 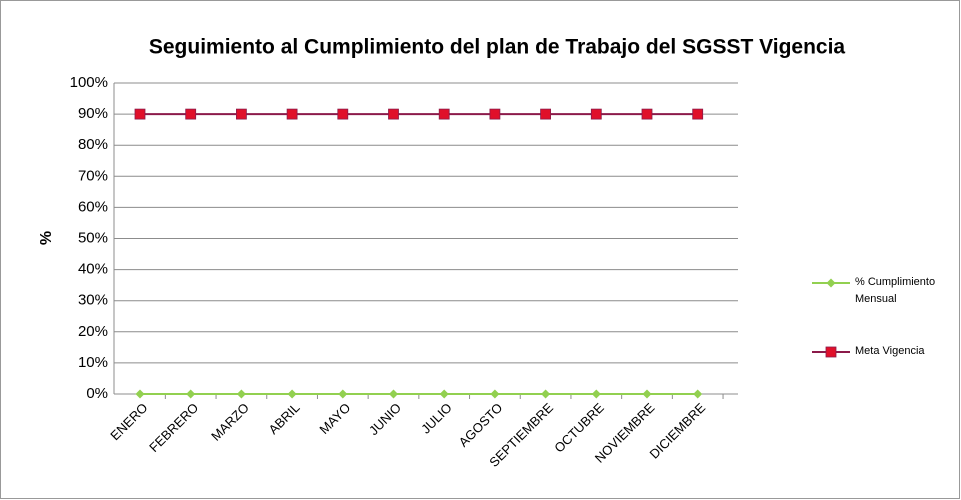 What do you see at coordinates (93, 362) in the screenshot?
I see `y-tick-label: 10%` at bounding box center [93, 362].